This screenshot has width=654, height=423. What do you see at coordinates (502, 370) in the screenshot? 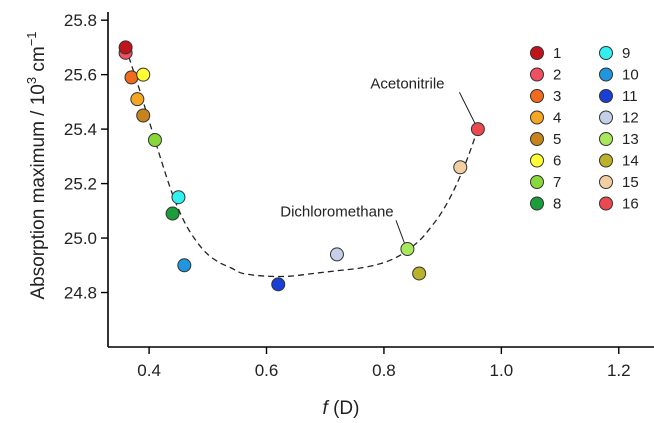
I see `x-tick-label: 1.0` at bounding box center [502, 370].